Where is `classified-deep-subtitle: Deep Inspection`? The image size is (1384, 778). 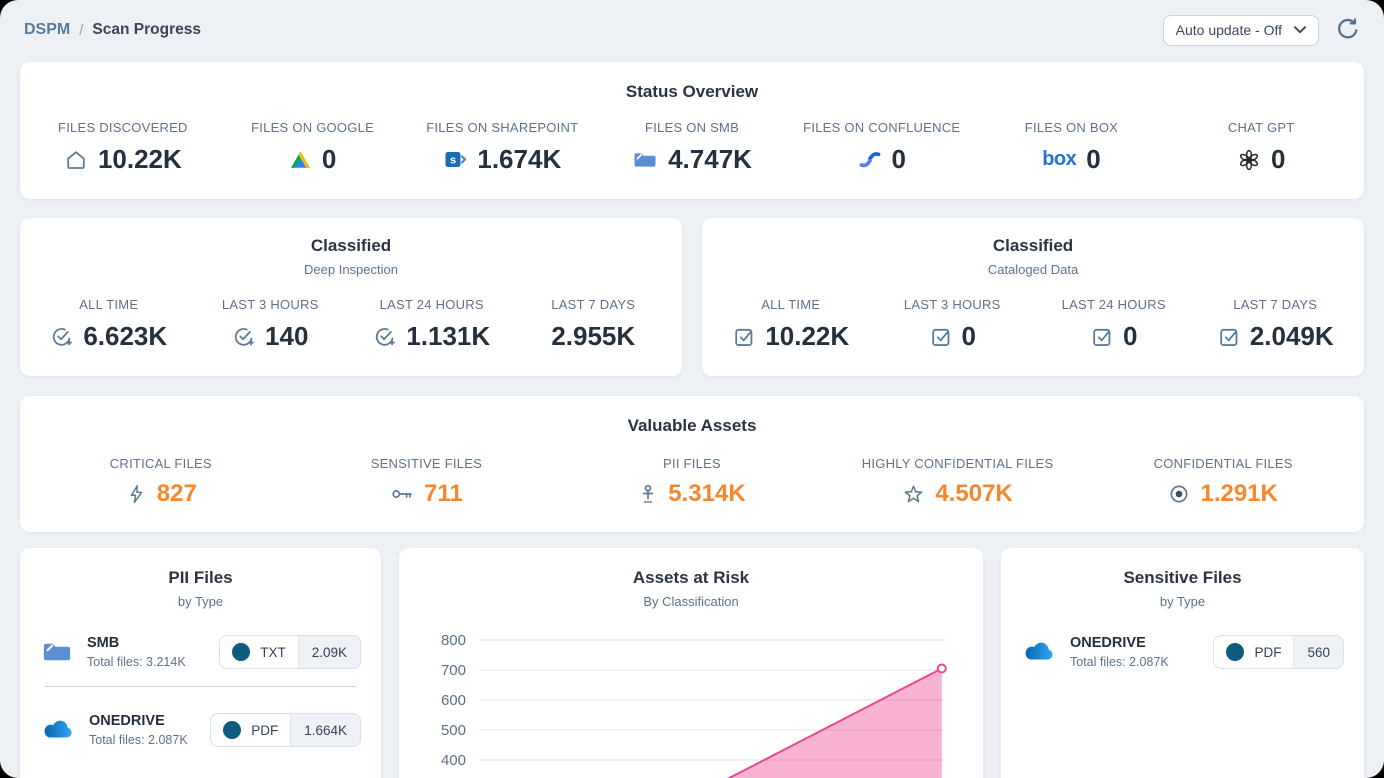
classified-deep-subtitle: Deep Inspection is located at coordinates (351, 269).